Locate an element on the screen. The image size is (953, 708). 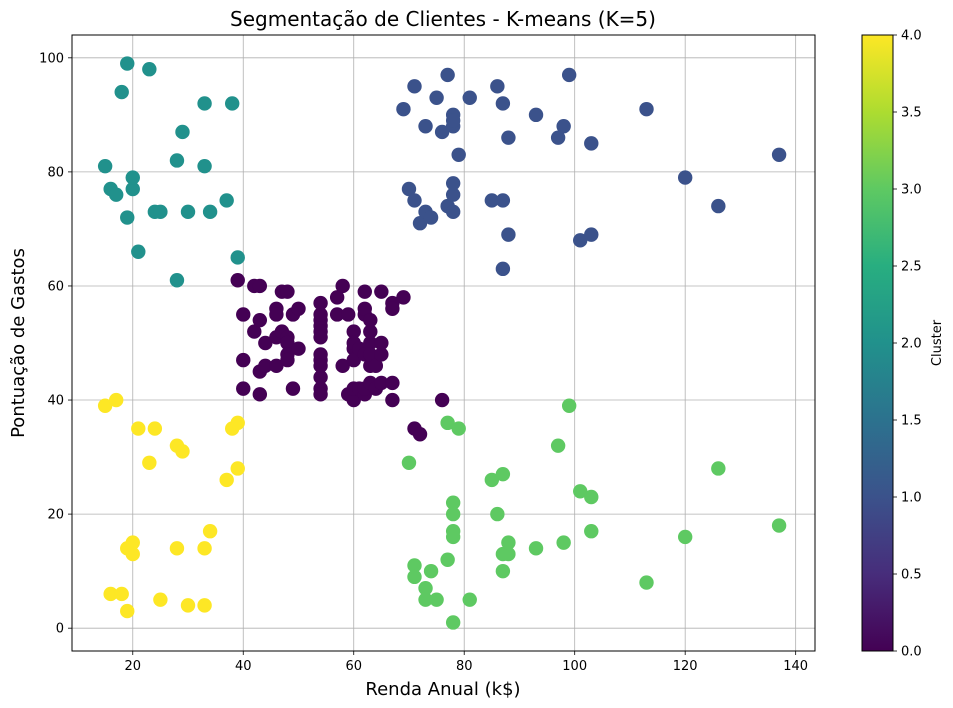
x-axis-label: Renda Anual (k$) is located at coordinates (442, 689).